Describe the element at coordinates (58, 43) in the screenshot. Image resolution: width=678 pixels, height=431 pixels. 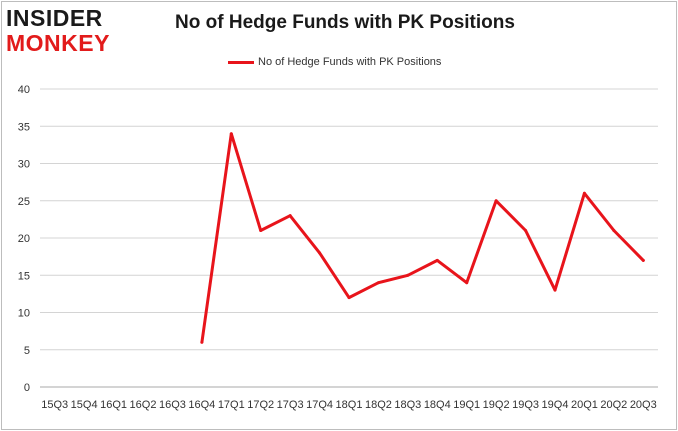
I see `logo-line-2: MONKEY` at that location.